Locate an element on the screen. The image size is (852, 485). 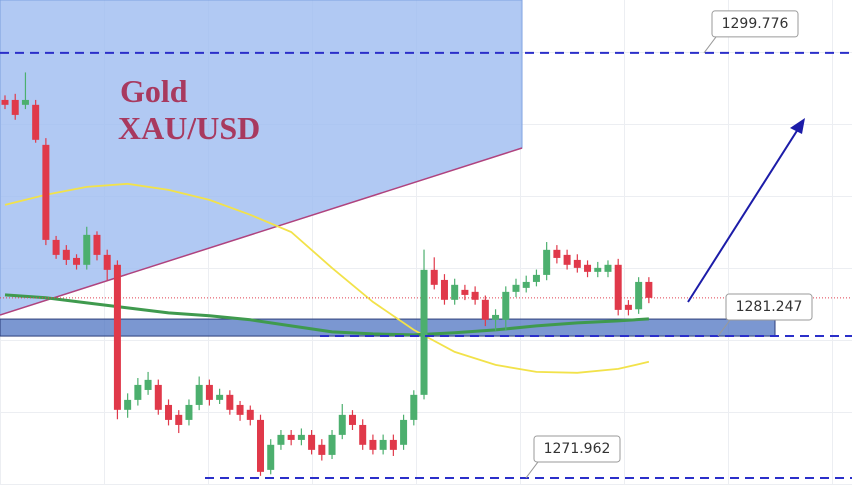
level-label: 1281.247 is located at coordinates (769, 307).